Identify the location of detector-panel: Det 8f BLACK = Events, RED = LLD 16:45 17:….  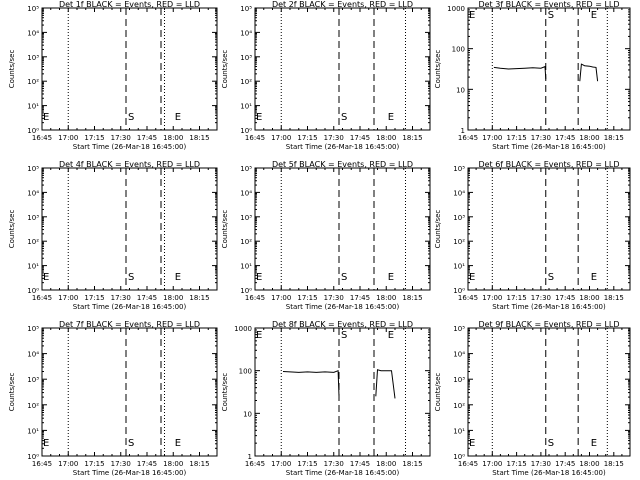
(326, 398).